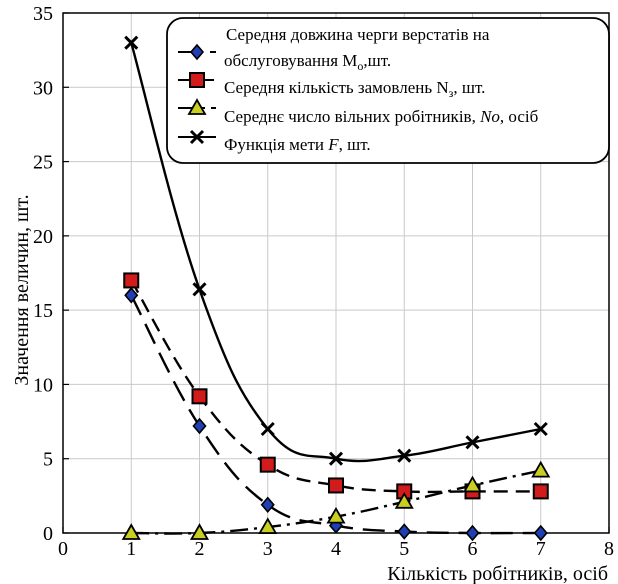 The image size is (618, 584). Describe the element at coordinates (43, 385) in the screenshot. I see `y-tick-label: 10` at that location.